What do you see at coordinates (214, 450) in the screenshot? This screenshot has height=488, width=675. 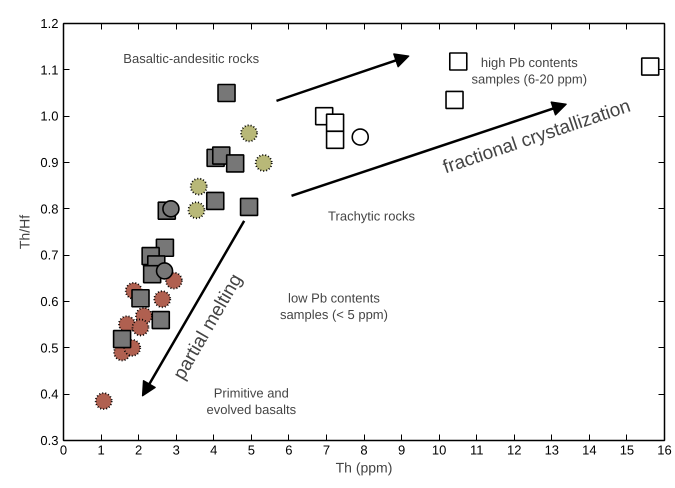 I see `x-tick-label: 4` at bounding box center [214, 450].